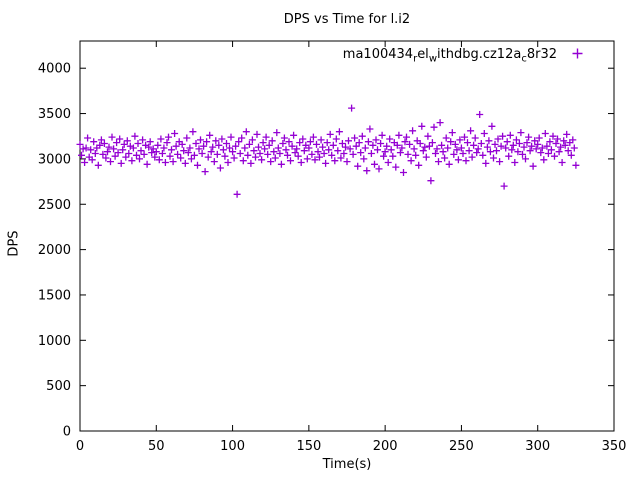 This screenshot has height=480, width=640. Describe the element at coordinates (378, 54) in the screenshot. I see `legend-label-segment: ma100434` at that location.